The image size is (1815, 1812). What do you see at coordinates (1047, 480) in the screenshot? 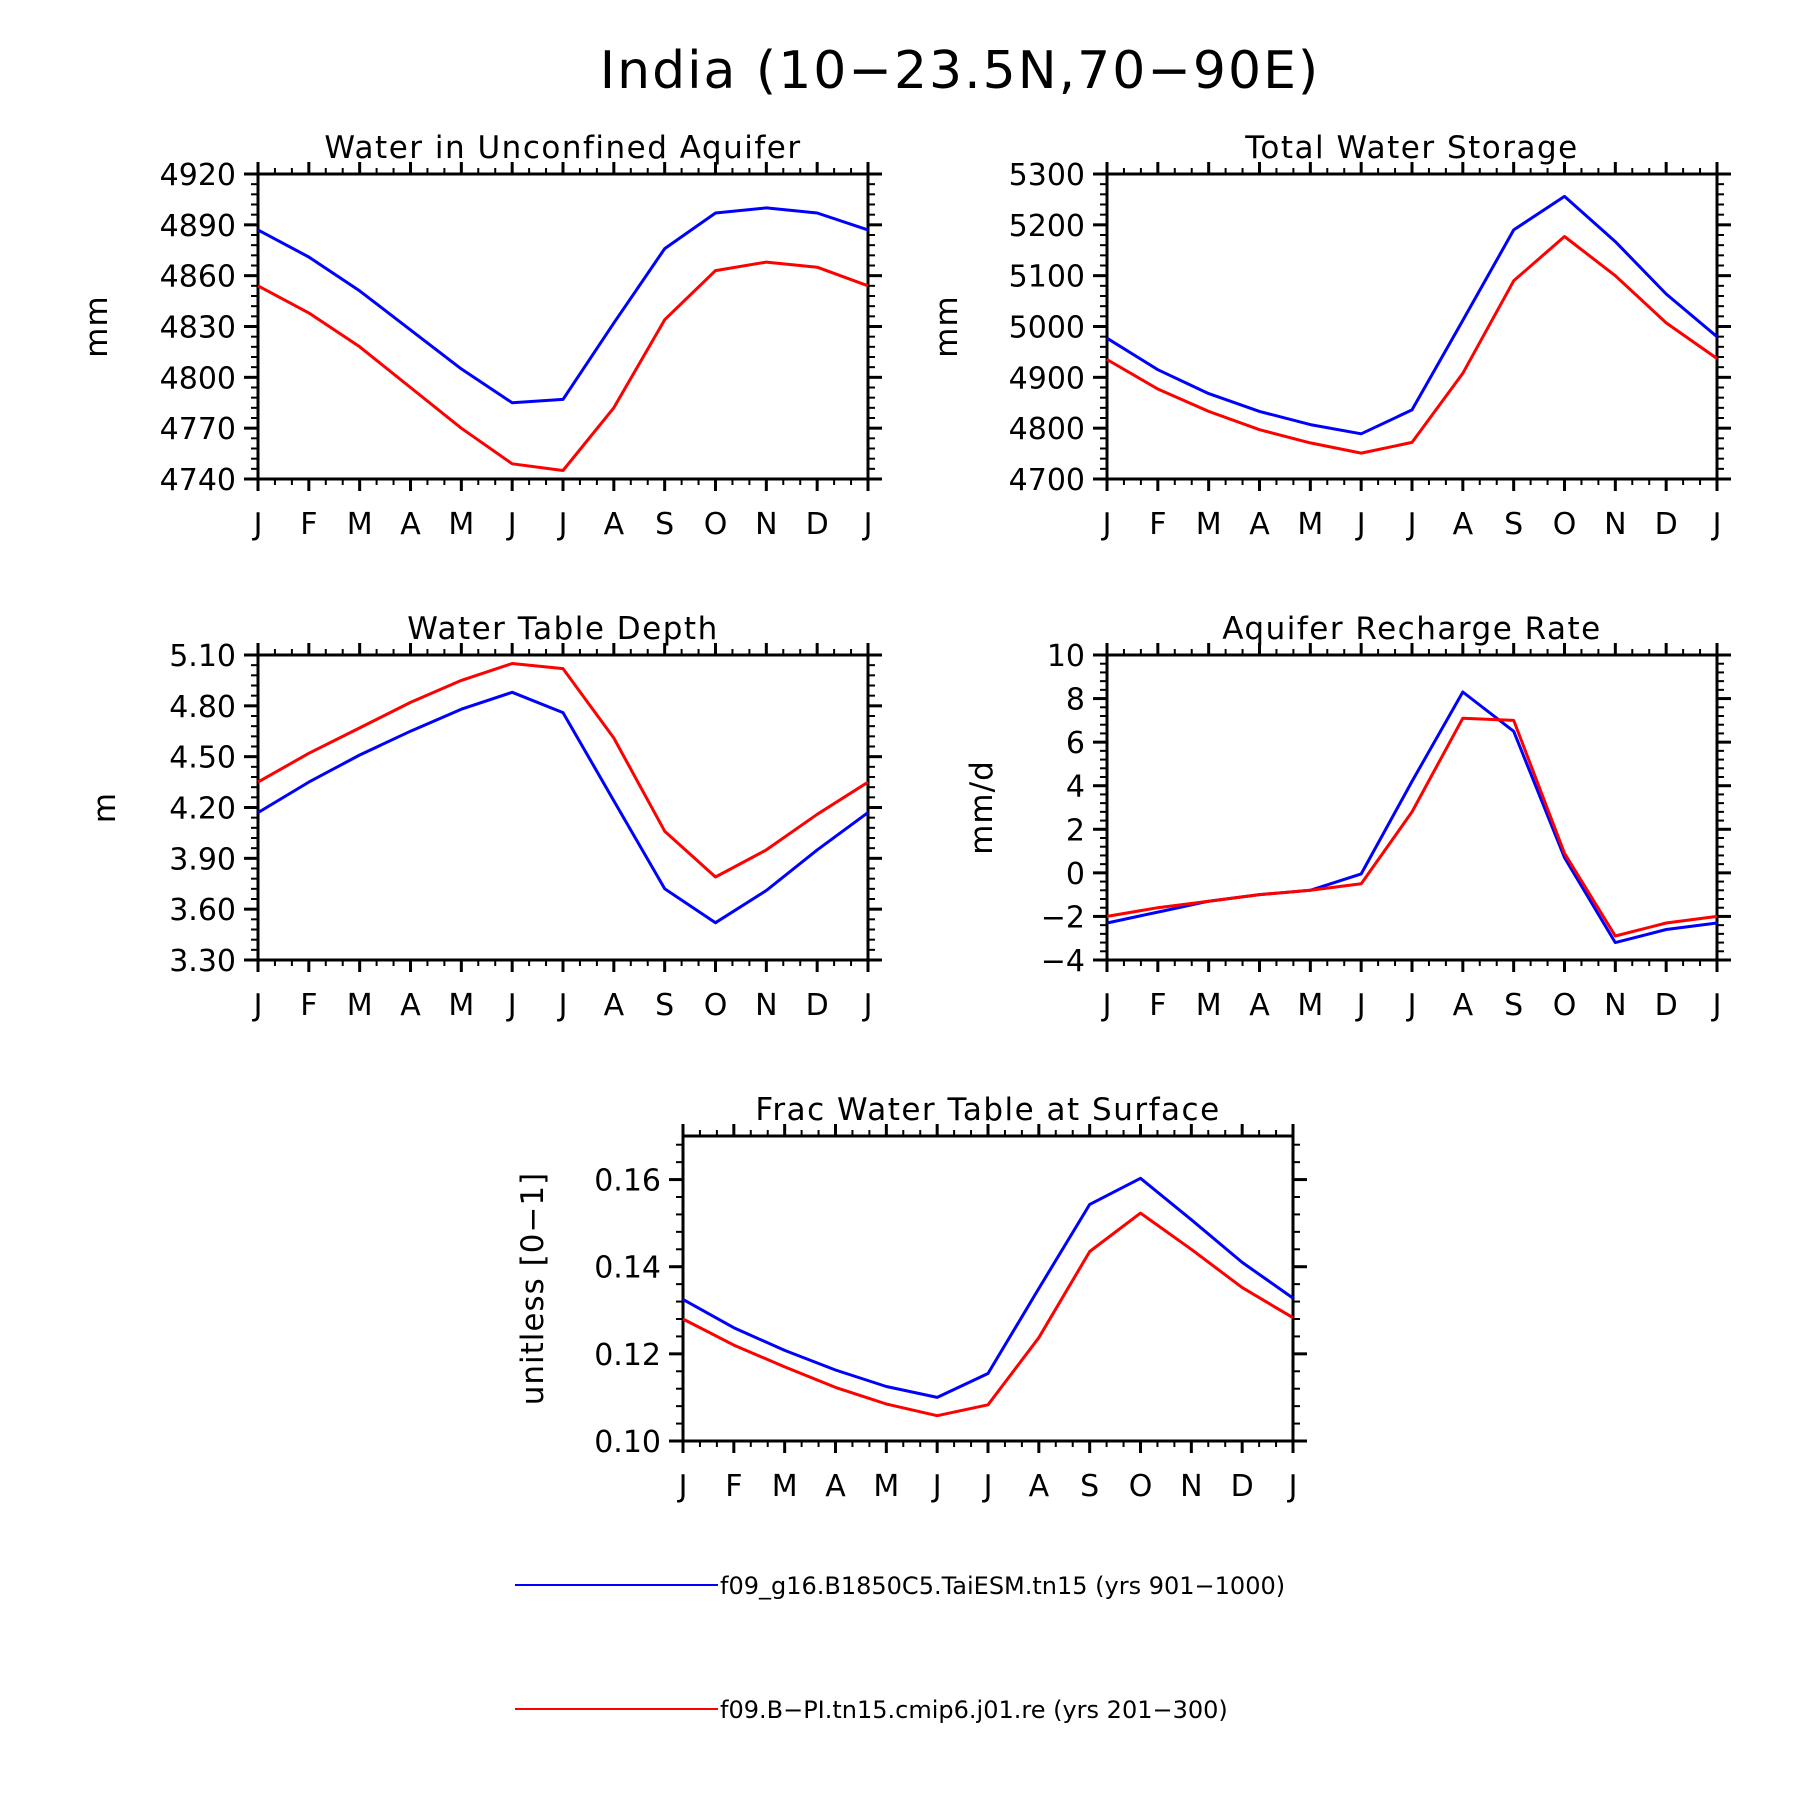
I see `y-tick-label: 4700` at bounding box center [1047, 480].